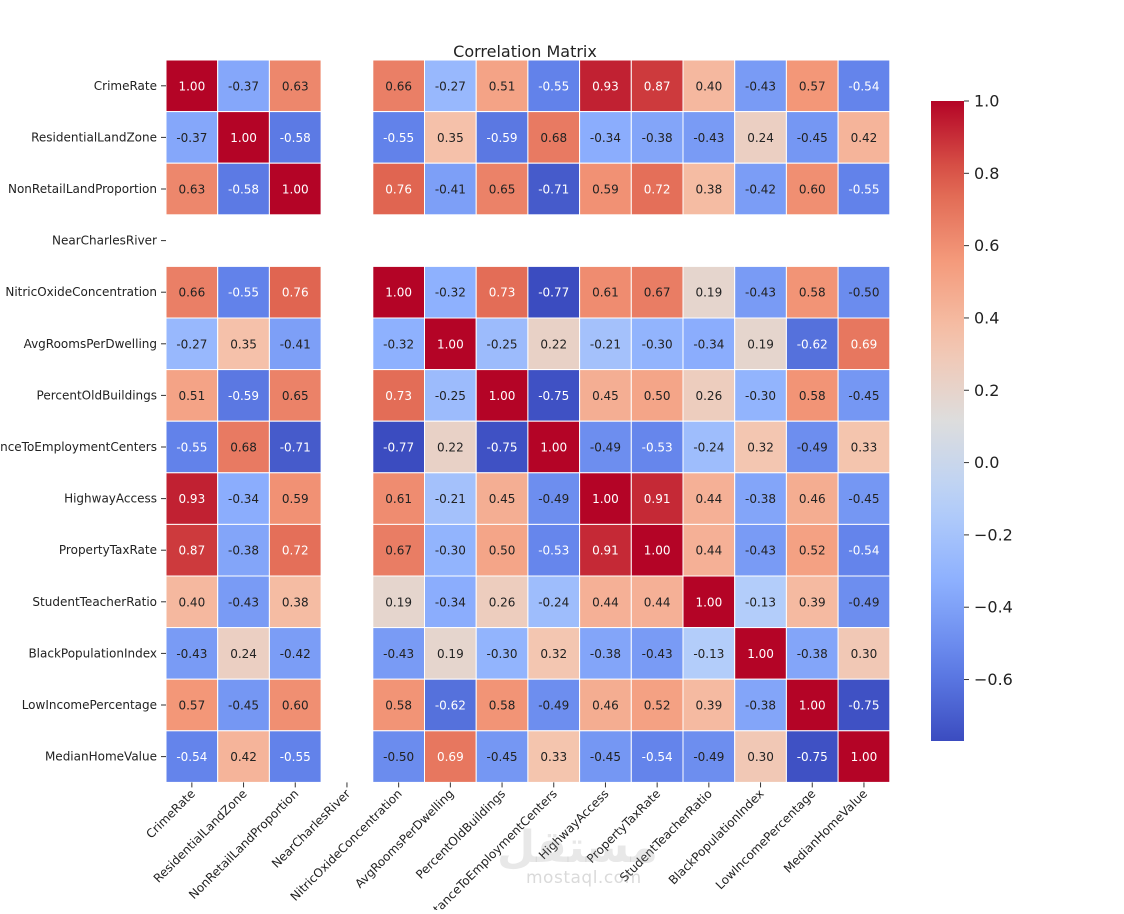 This screenshot has height=914, width=1124. What do you see at coordinates (502, 86) in the screenshot?
I see `cell-value-label: 0.51` at bounding box center [502, 86].